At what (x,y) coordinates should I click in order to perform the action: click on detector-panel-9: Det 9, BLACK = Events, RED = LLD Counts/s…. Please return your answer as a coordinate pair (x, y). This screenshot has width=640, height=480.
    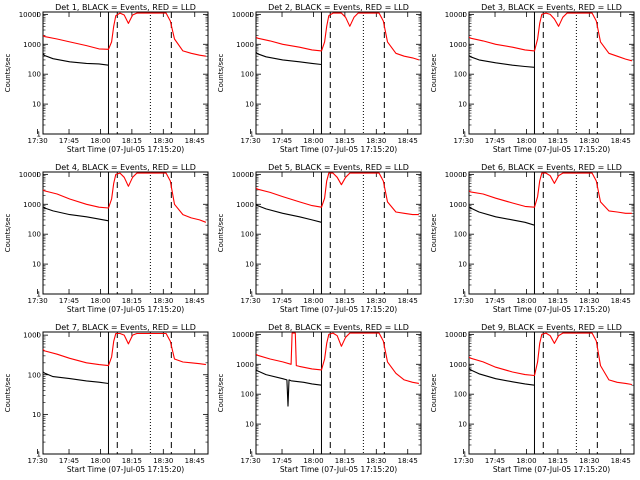
    Looking at the image, I should click on (532, 400).